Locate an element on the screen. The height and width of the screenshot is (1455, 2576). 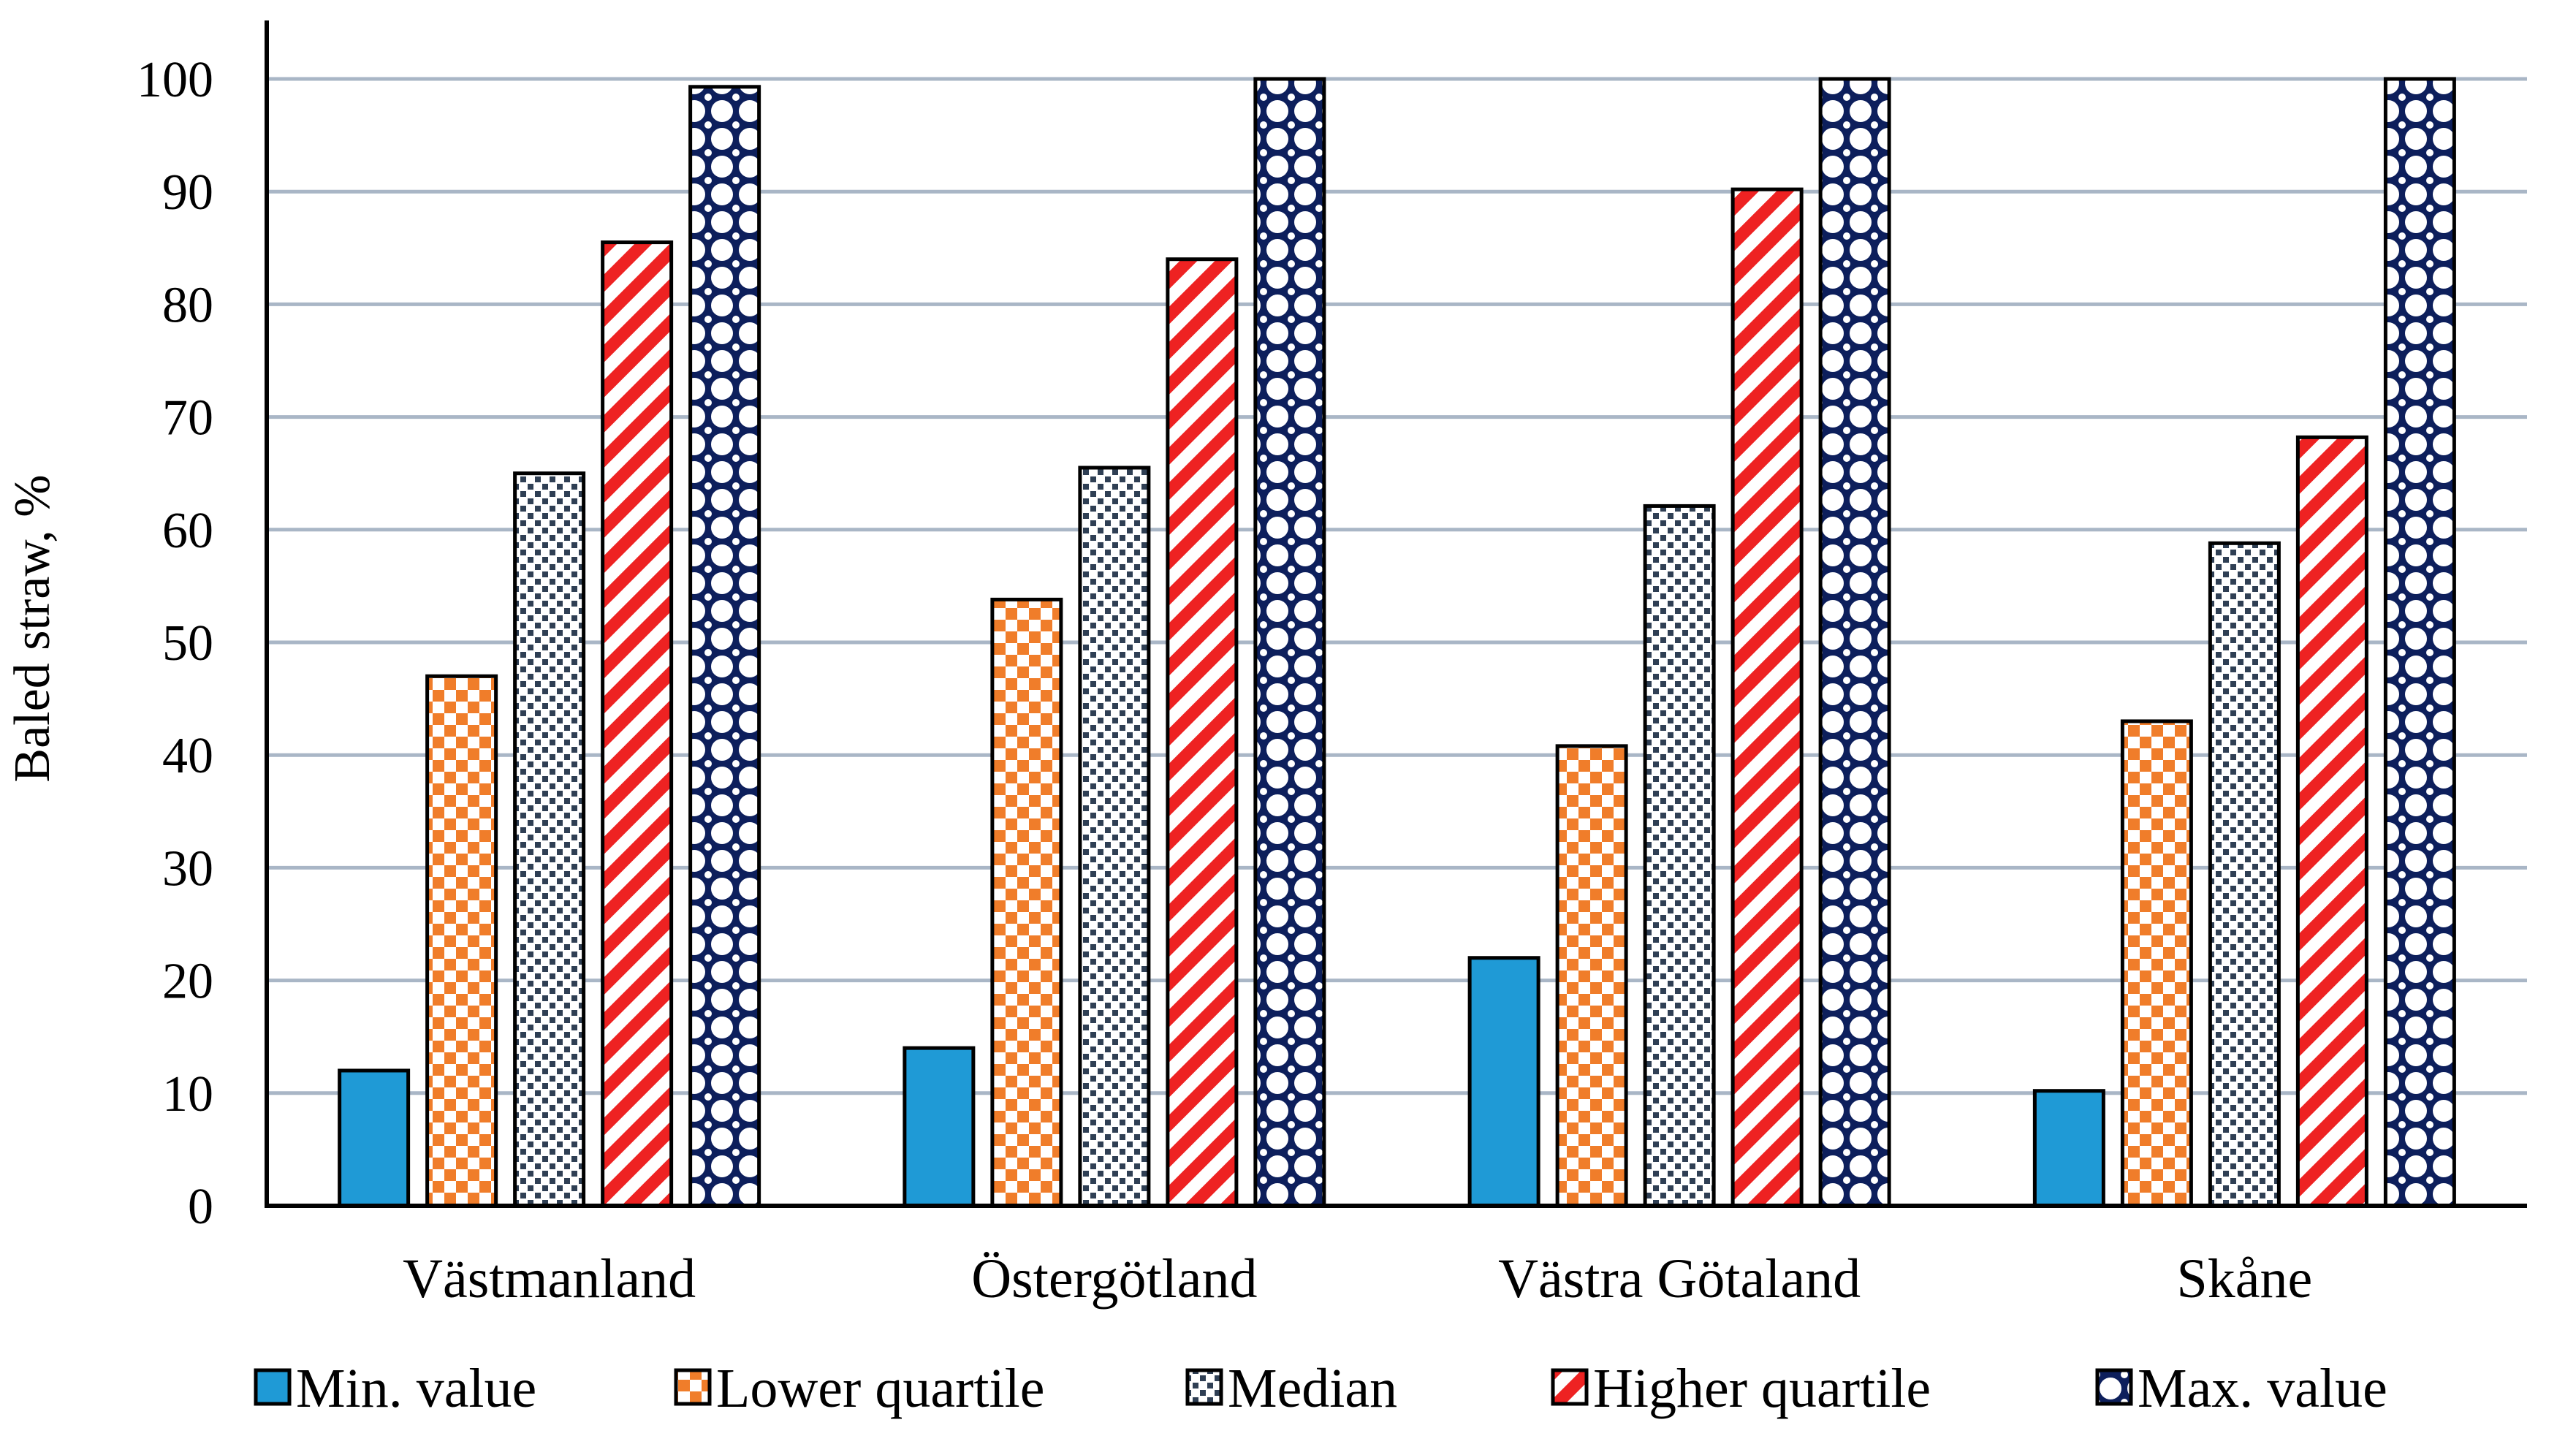
legend-label: Higher quartile is located at coordinates (1762, 1388).